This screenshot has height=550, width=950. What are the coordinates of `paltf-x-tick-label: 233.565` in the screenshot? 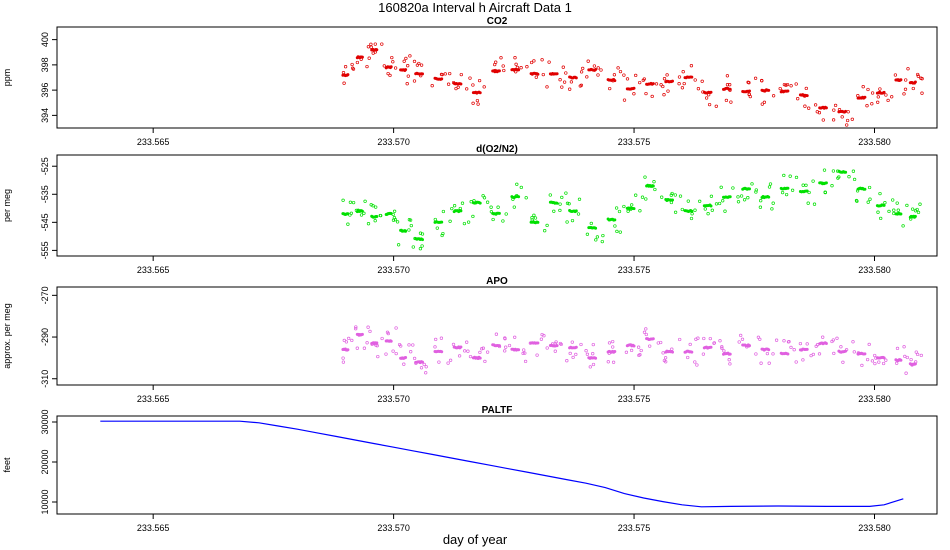 It's located at (153, 528).